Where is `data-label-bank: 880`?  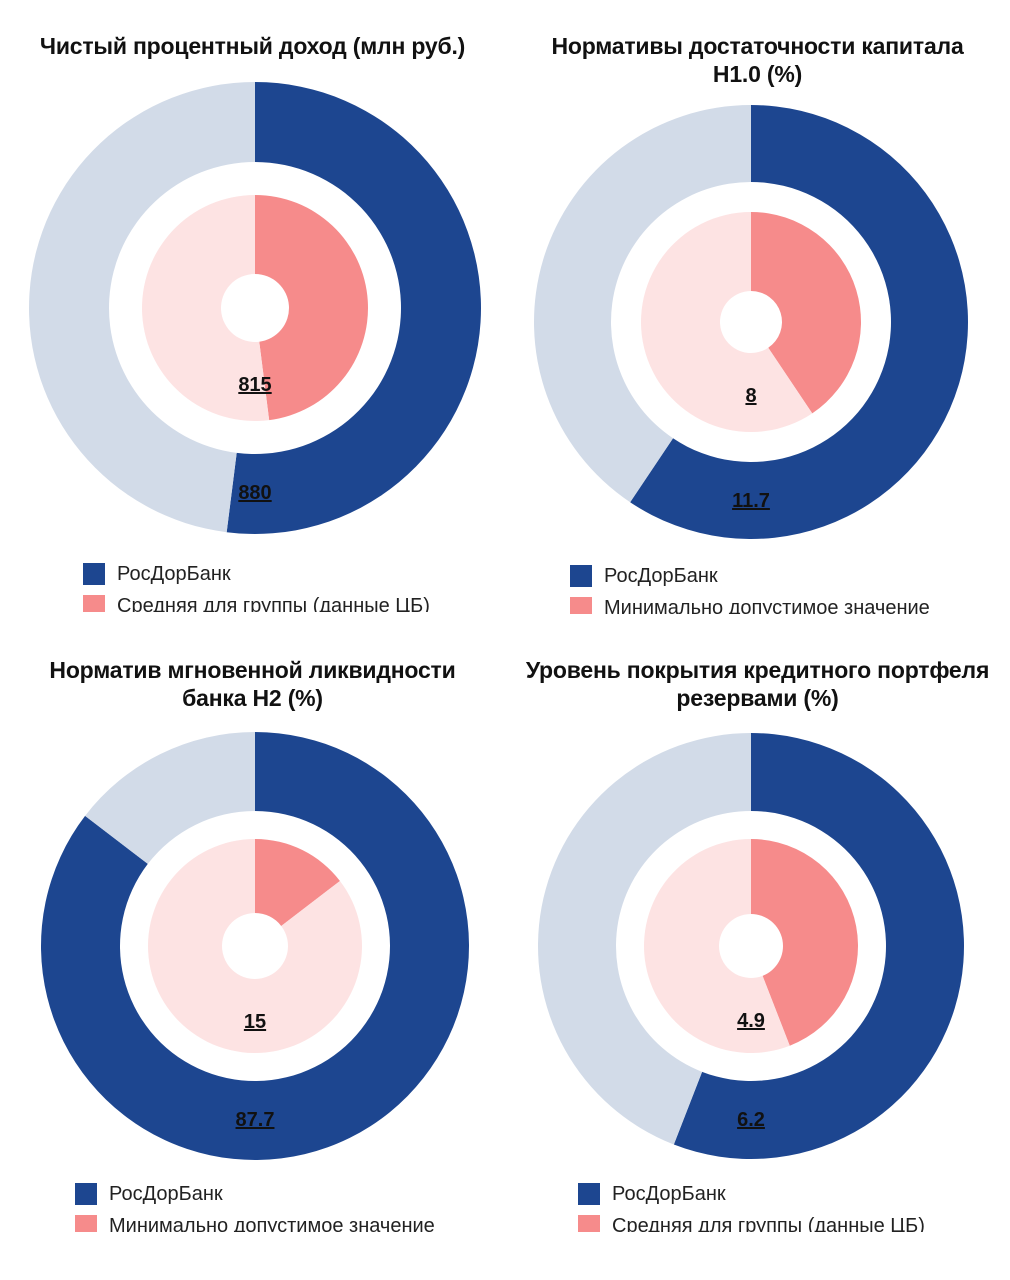 data-label-bank: 880 is located at coordinates (254, 493).